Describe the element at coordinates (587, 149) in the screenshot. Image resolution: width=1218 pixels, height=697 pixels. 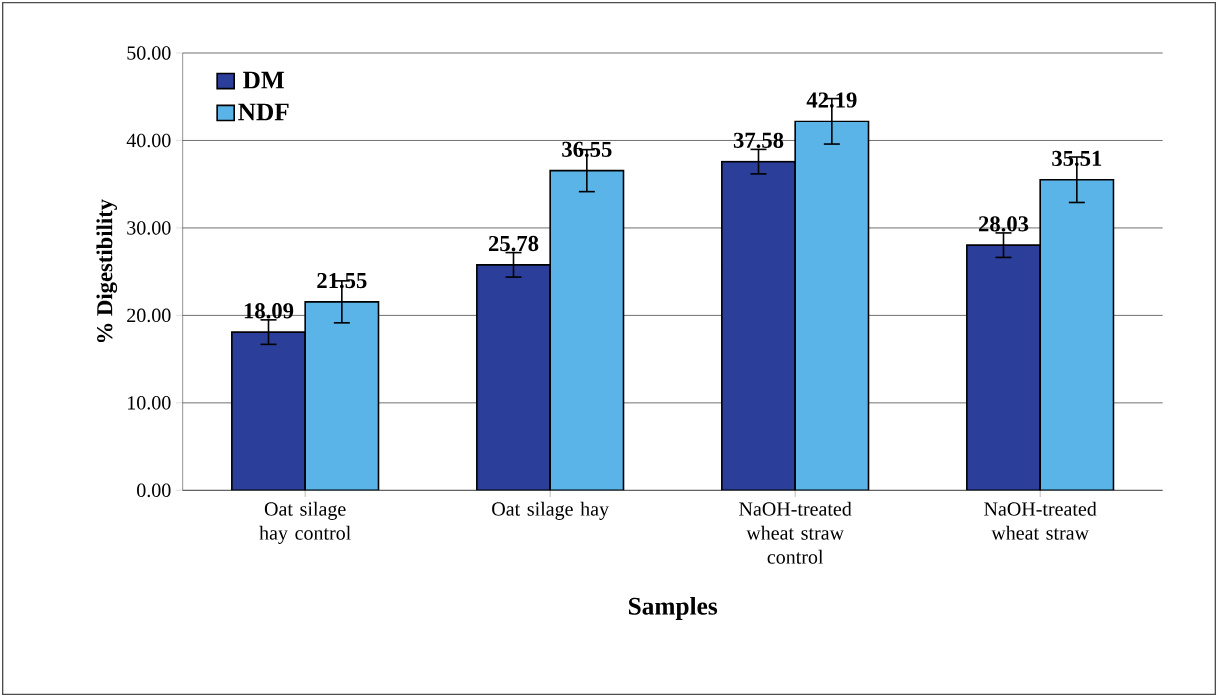
I see `data-label: 36.55` at that location.